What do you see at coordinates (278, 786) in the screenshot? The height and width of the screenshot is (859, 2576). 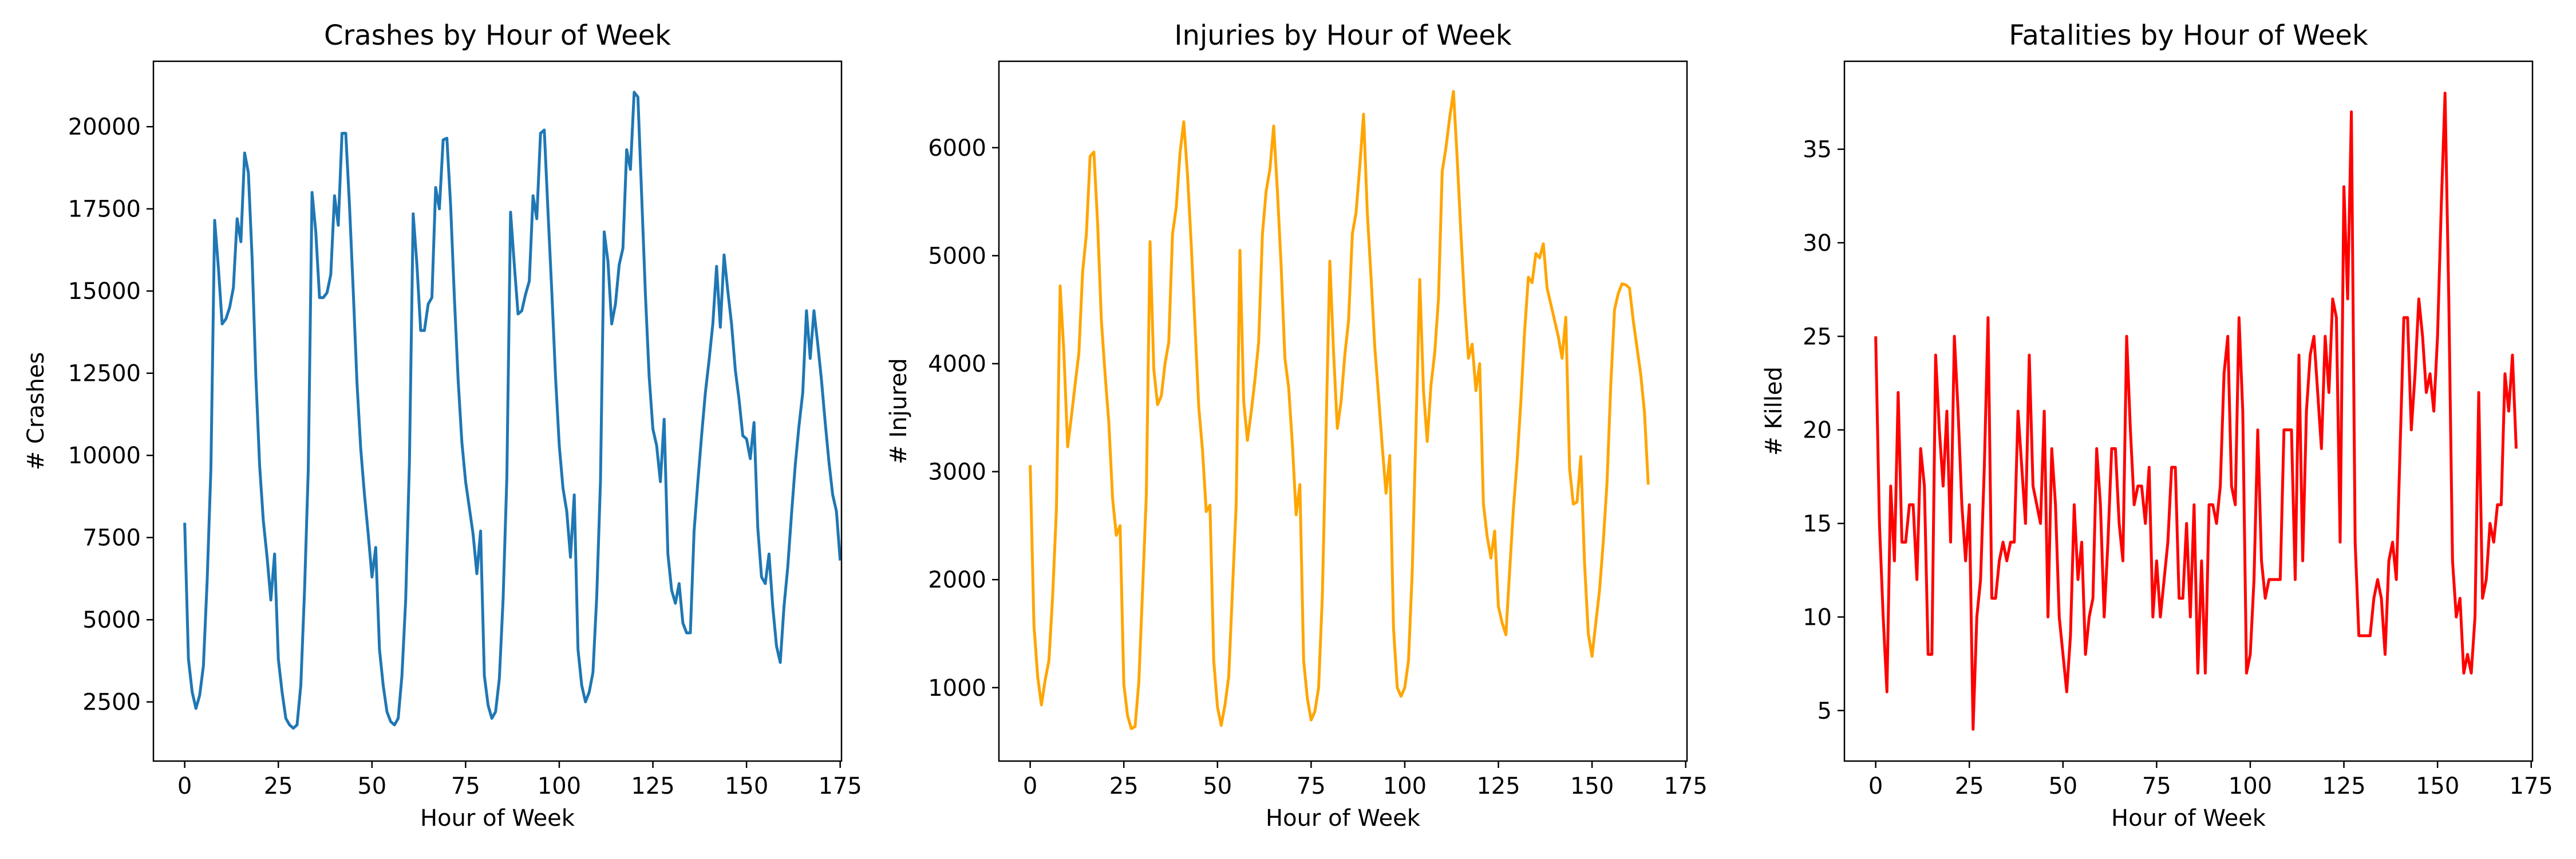 I see `crashes-xtick-label: 25` at bounding box center [278, 786].